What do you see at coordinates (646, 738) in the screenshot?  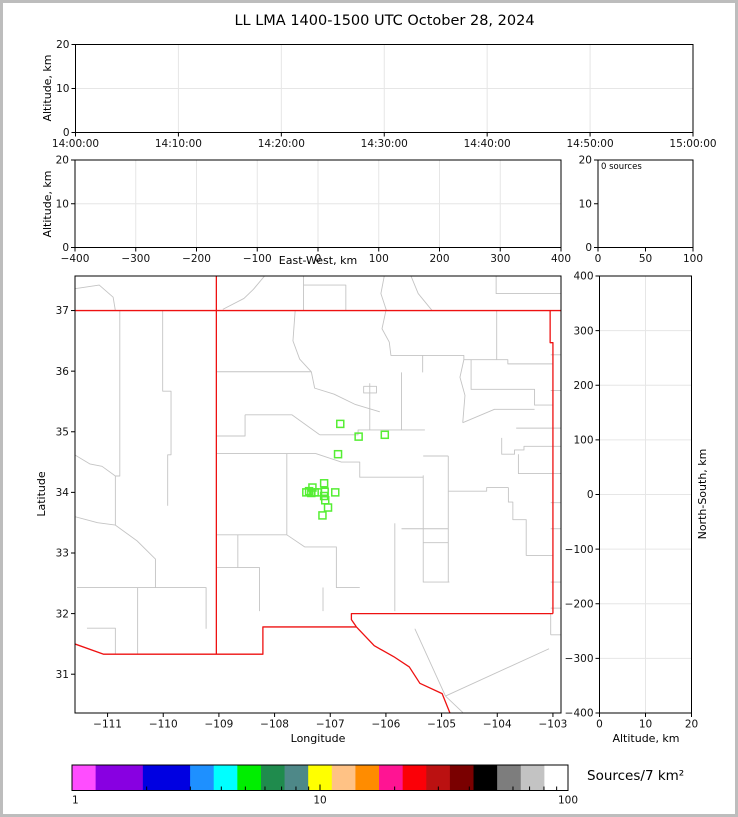 I see `ns-panel-xlabel: Altitude, km` at bounding box center [646, 738].